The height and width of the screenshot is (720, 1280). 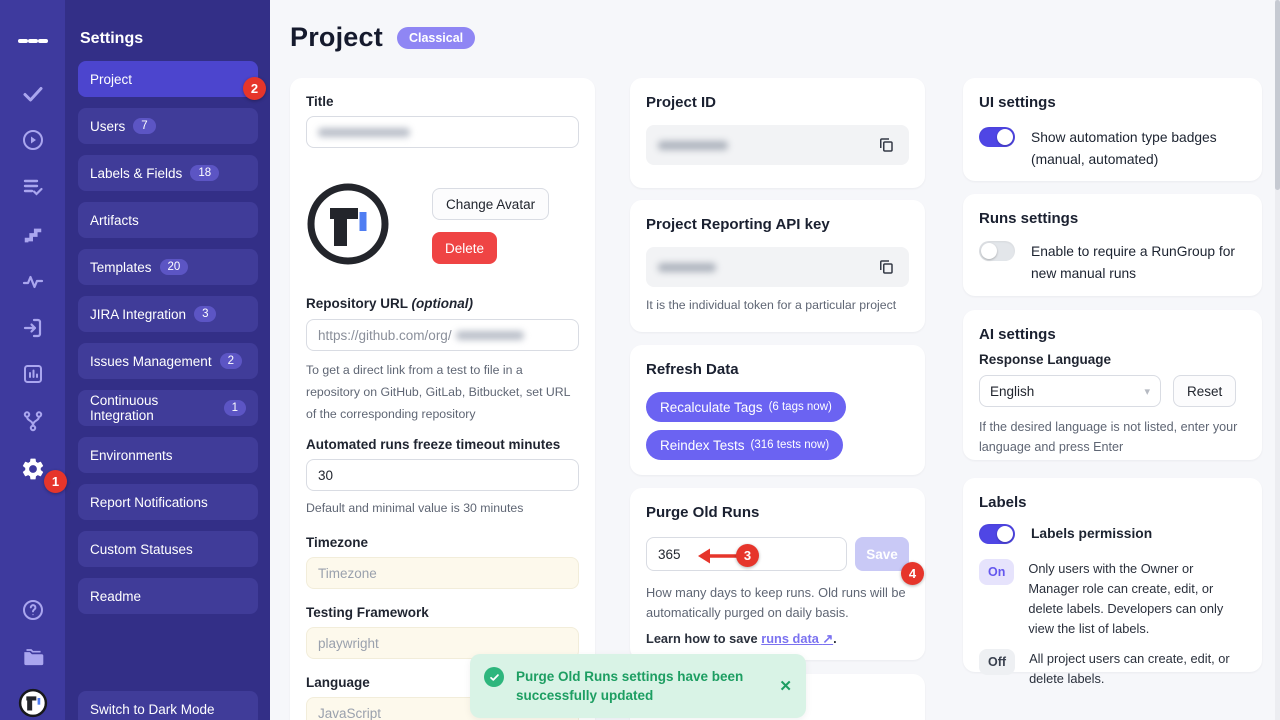 What do you see at coordinates (33, 235) in the screenshot?
I see `steps-icon` at bounding box center [33, 235].